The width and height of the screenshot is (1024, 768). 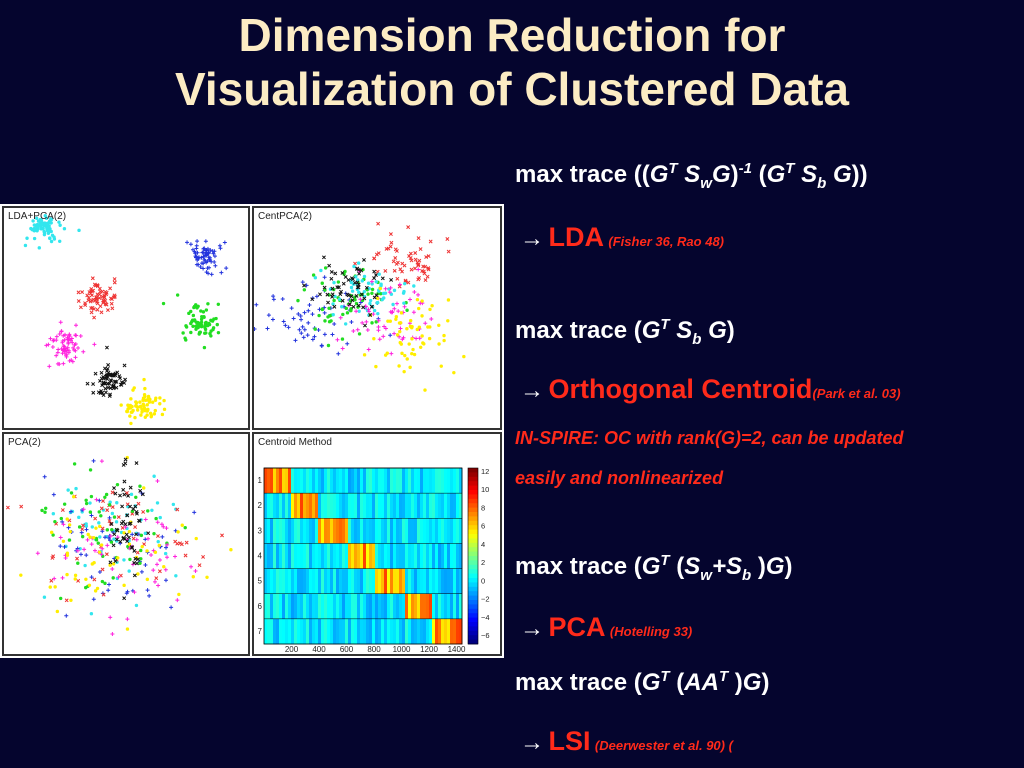 I want to click on colorbar-segment, so click(x=473, y=642).